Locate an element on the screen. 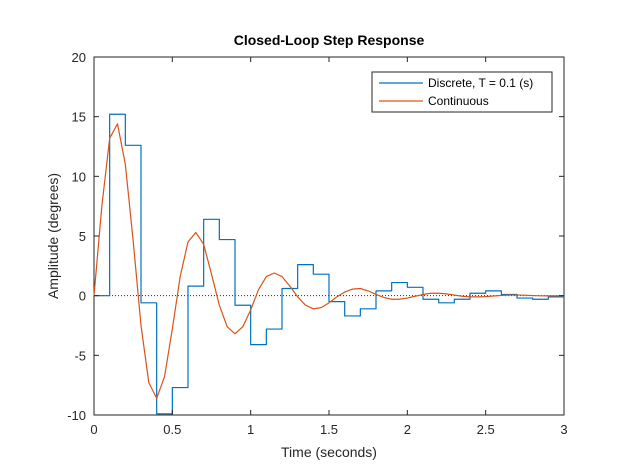 The height and width of the screenshot is (468, 624). y-axis-label: Amplitude (degrees) is located at coordinates (53, 236).